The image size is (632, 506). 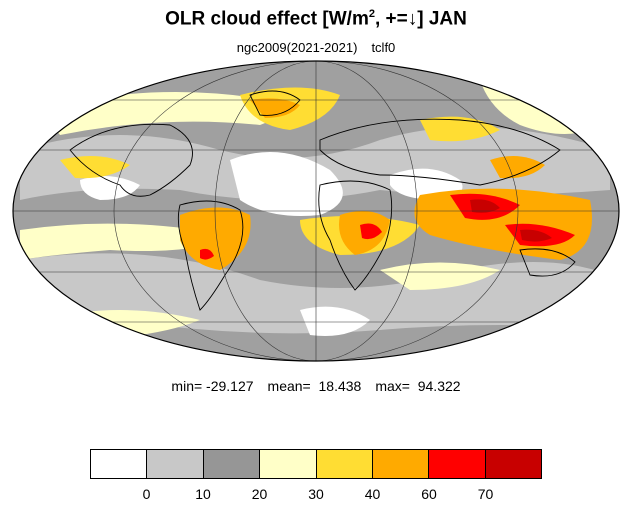 I want to click on colorbar-tick-label: 40, so click(x=372, y=494).